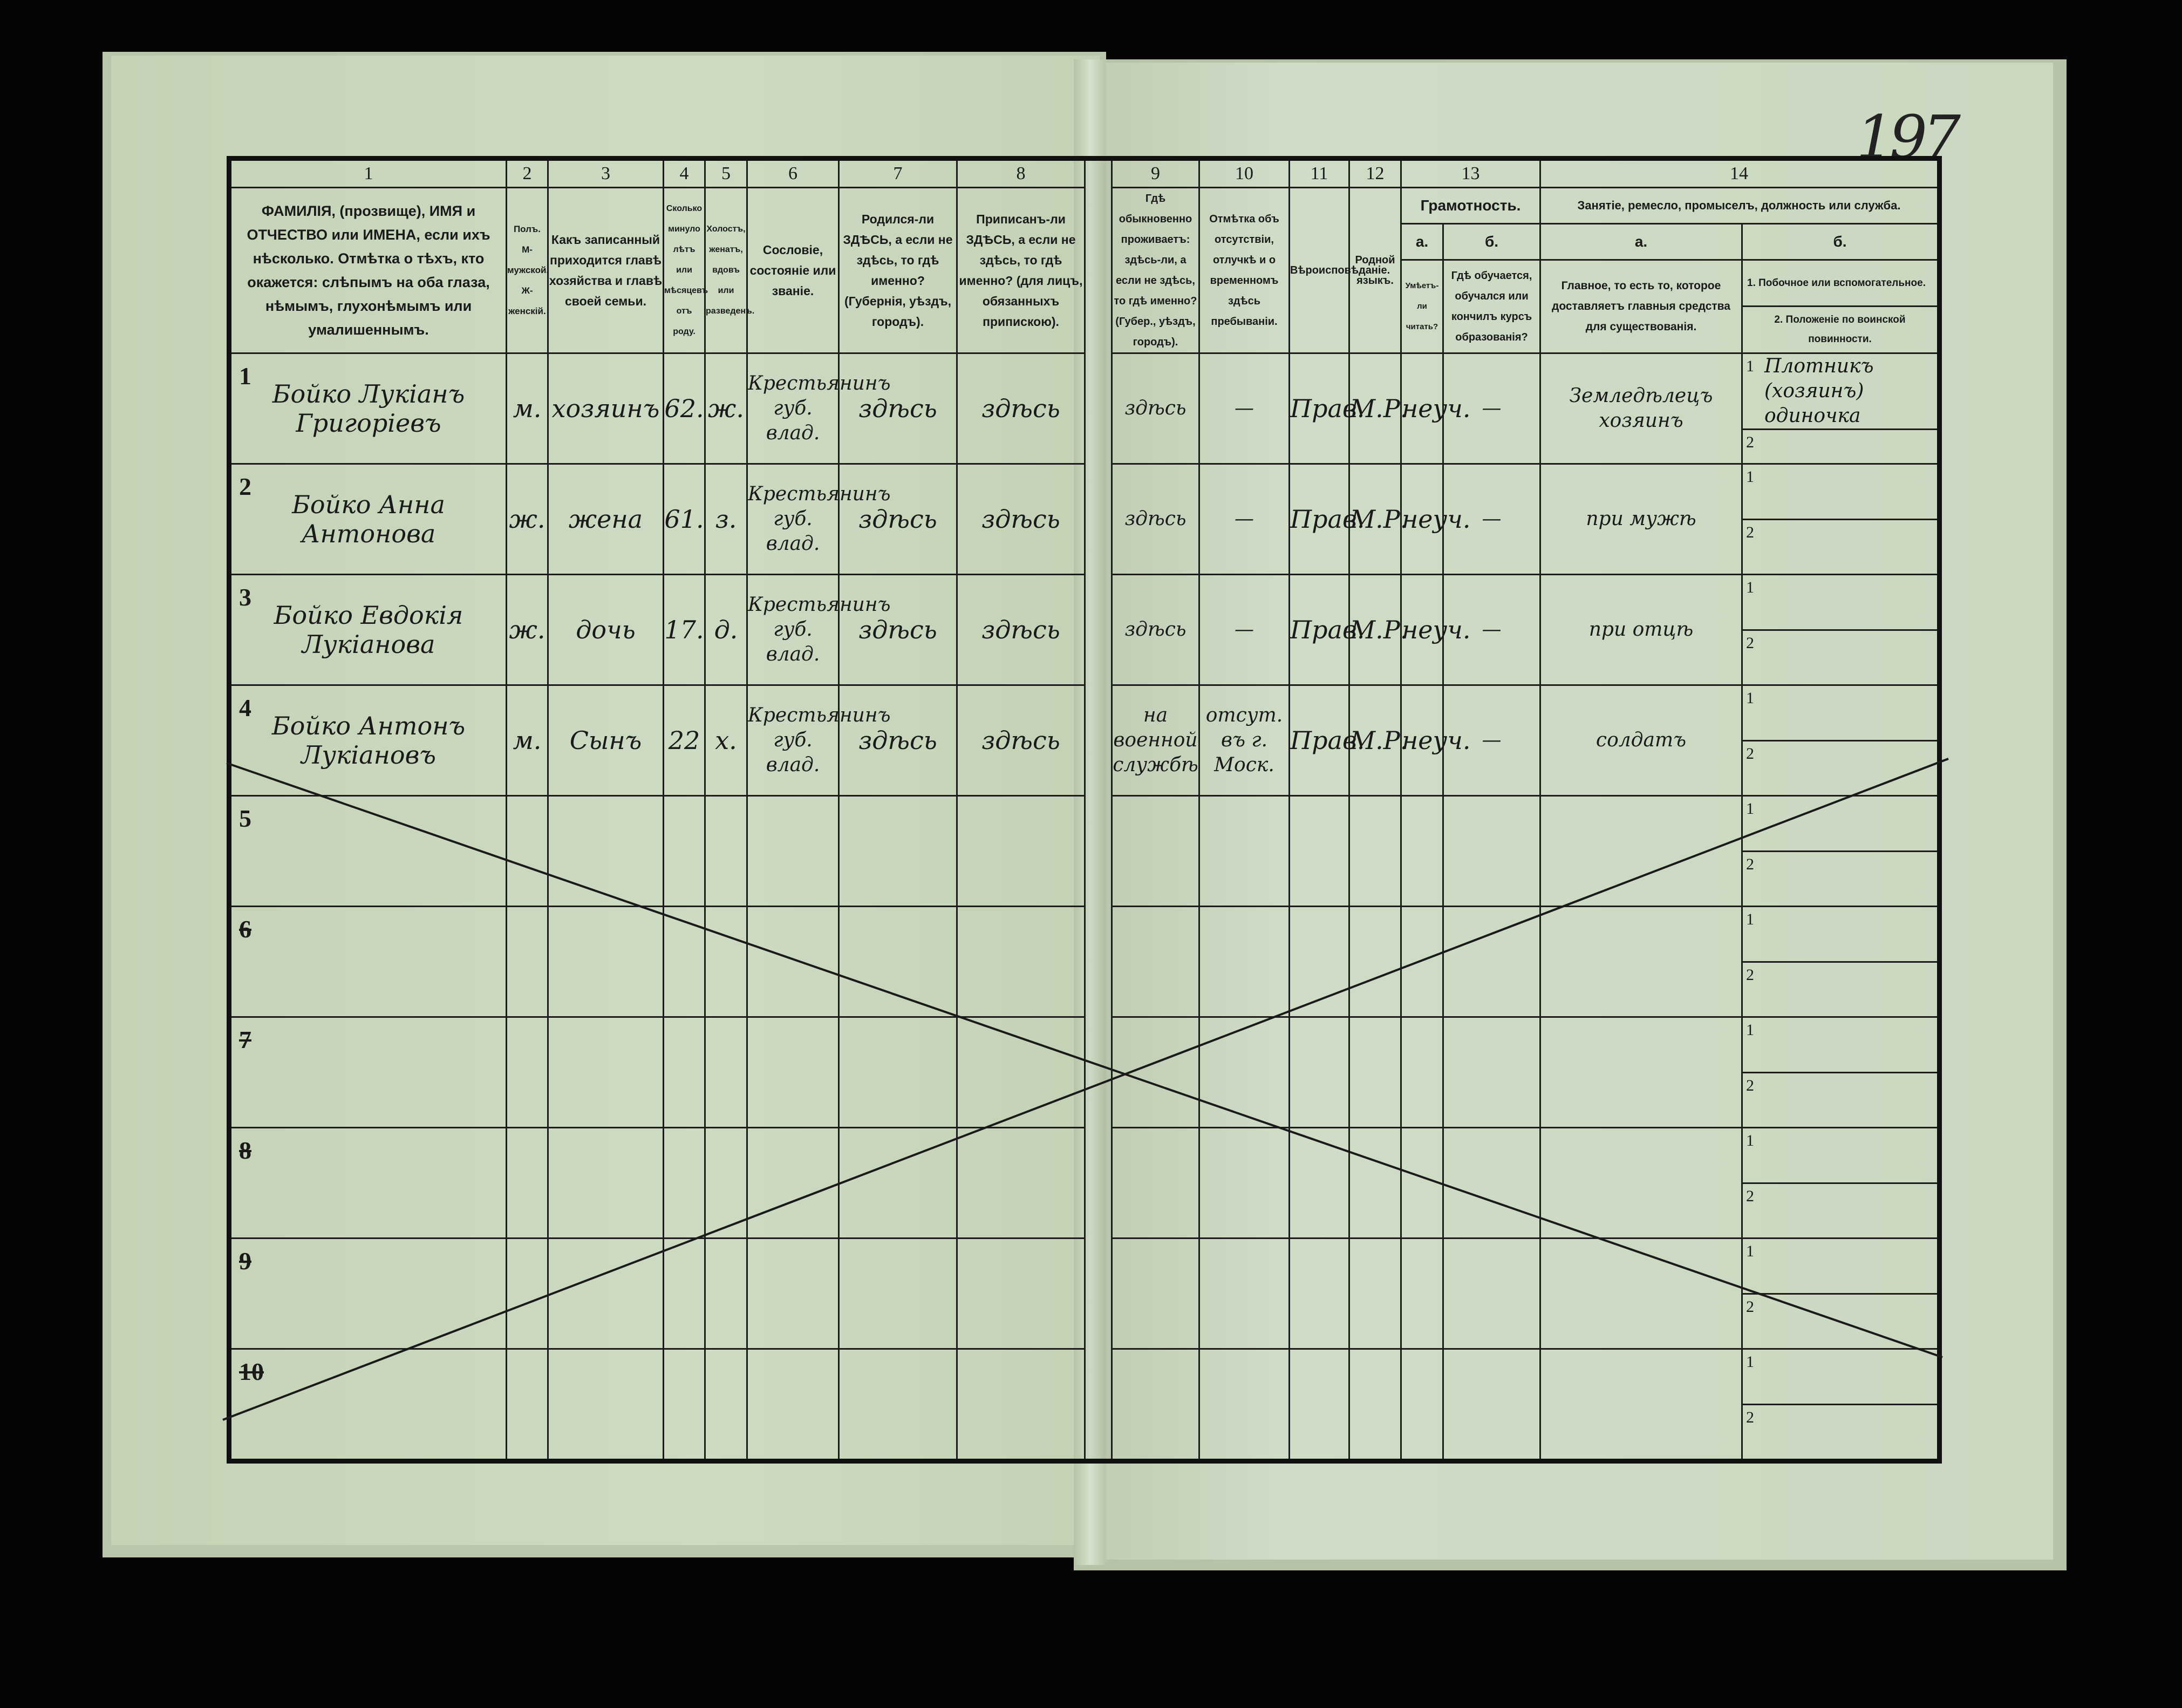  I want to click on header-literacy: Грамотность., so click(1470, 205).